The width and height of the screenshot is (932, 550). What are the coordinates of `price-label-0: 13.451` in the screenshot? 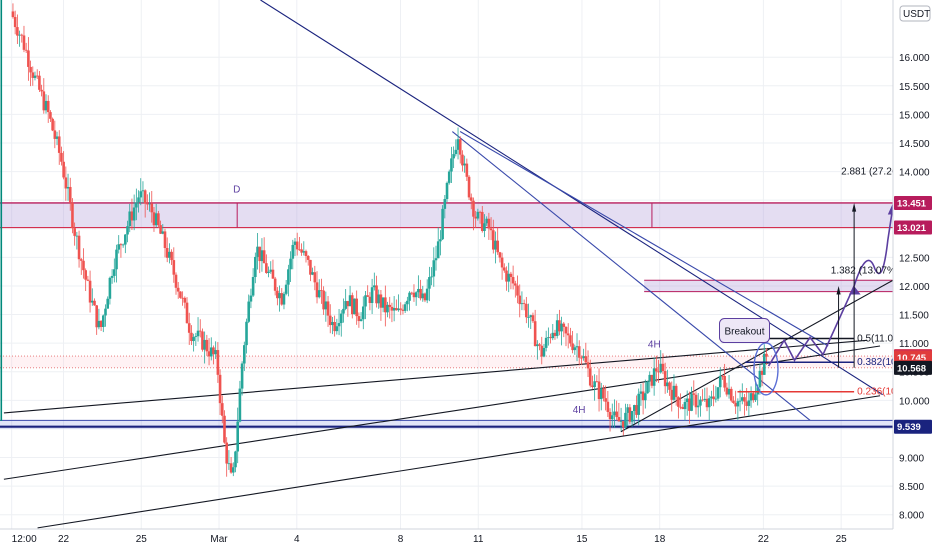 It's located at (912, 203).